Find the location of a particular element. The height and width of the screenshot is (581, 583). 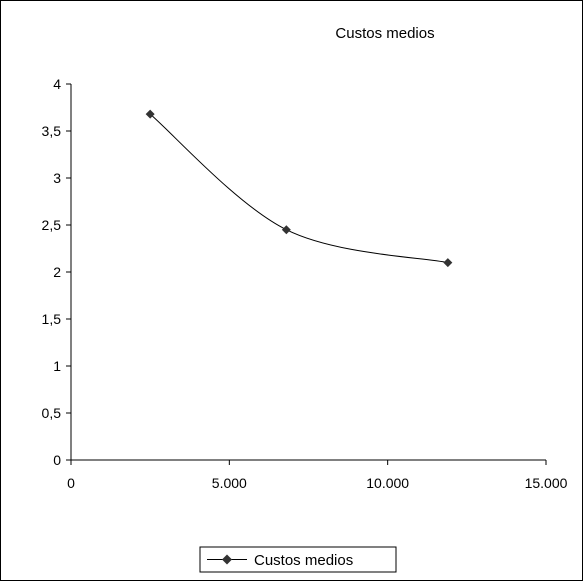

series-line is located at coordinates (298, 188).